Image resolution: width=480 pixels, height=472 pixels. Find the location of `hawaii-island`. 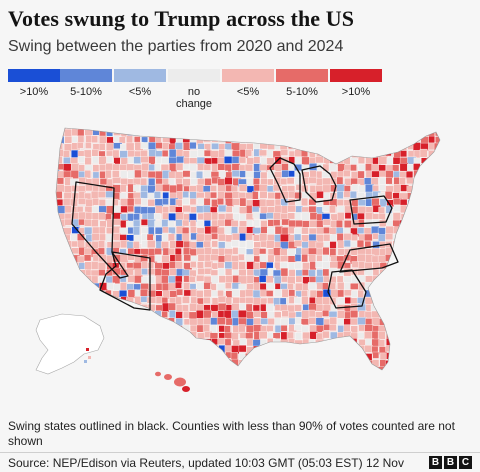

hawaii-island is located at coordinates (168, 377).